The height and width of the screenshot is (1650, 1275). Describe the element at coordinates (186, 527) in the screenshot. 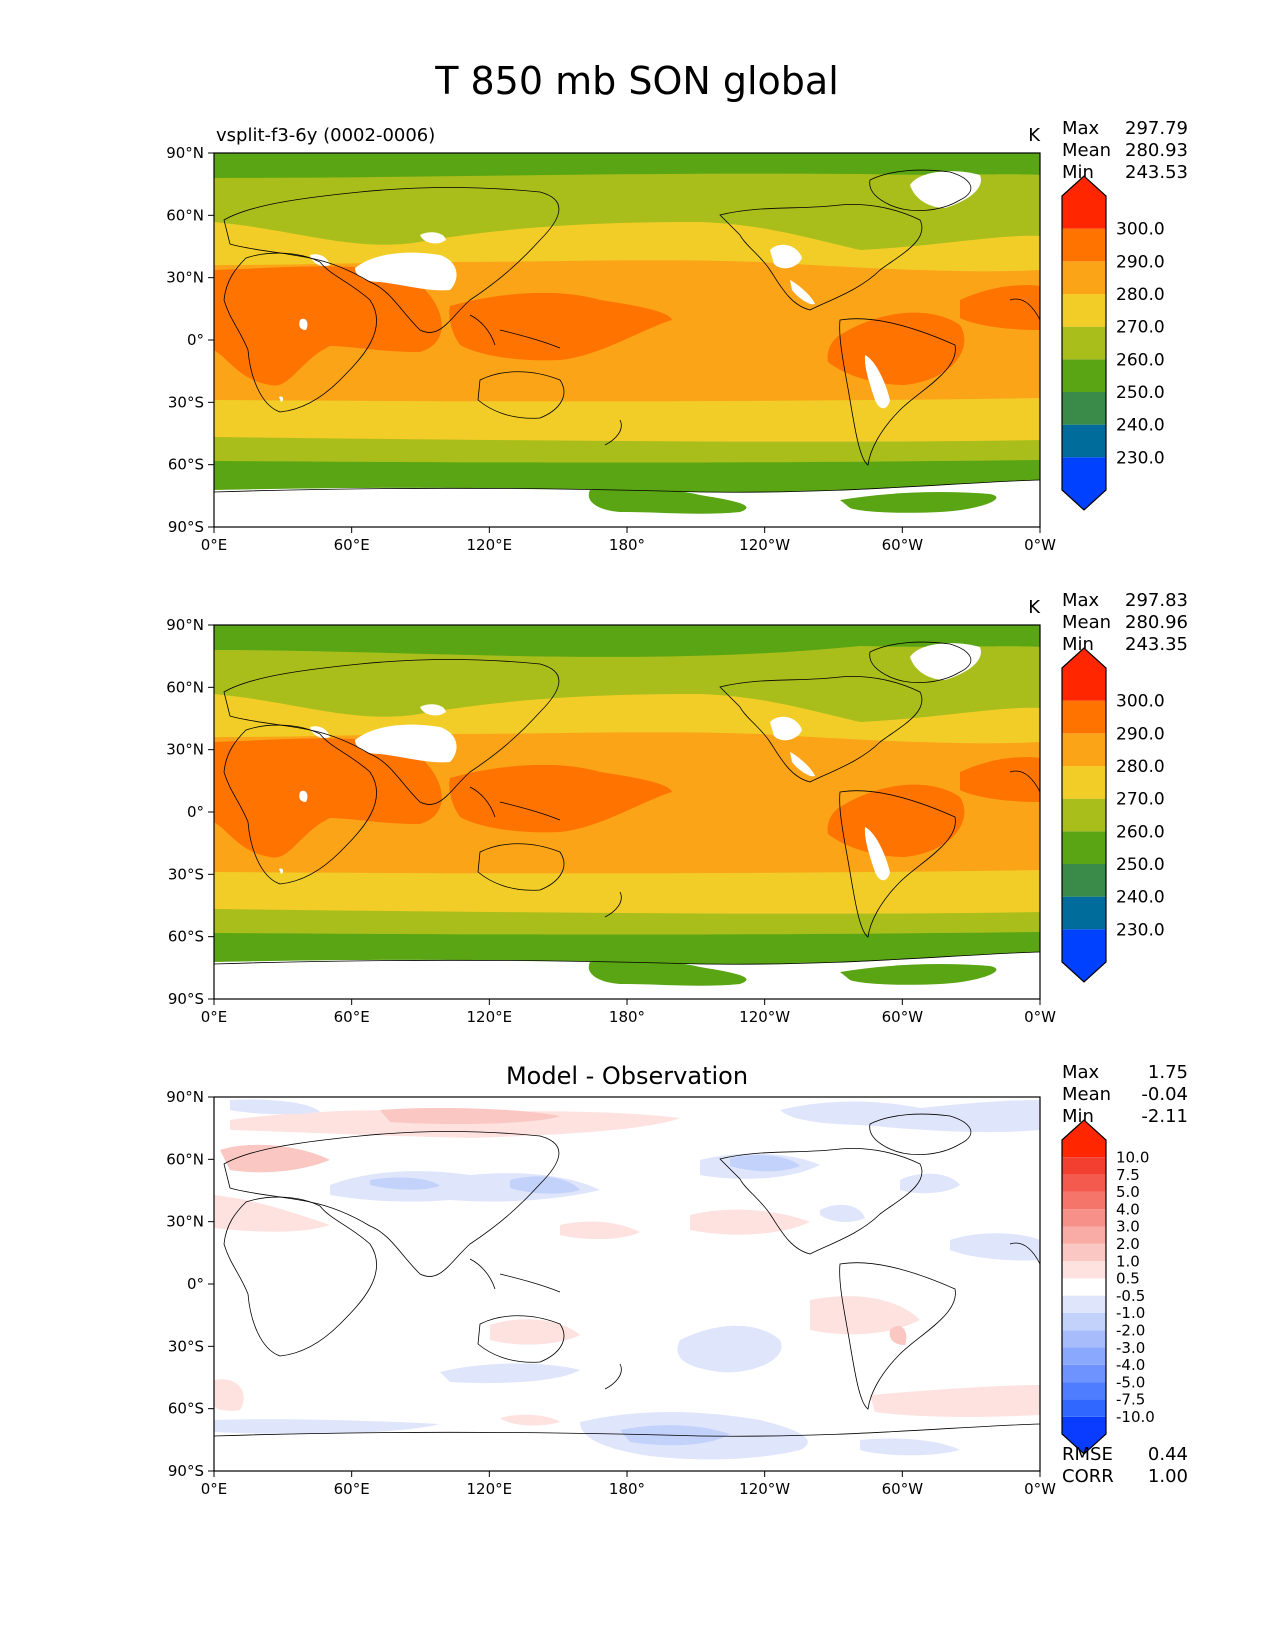

I see `y-tick-label: 90°S` at that location.